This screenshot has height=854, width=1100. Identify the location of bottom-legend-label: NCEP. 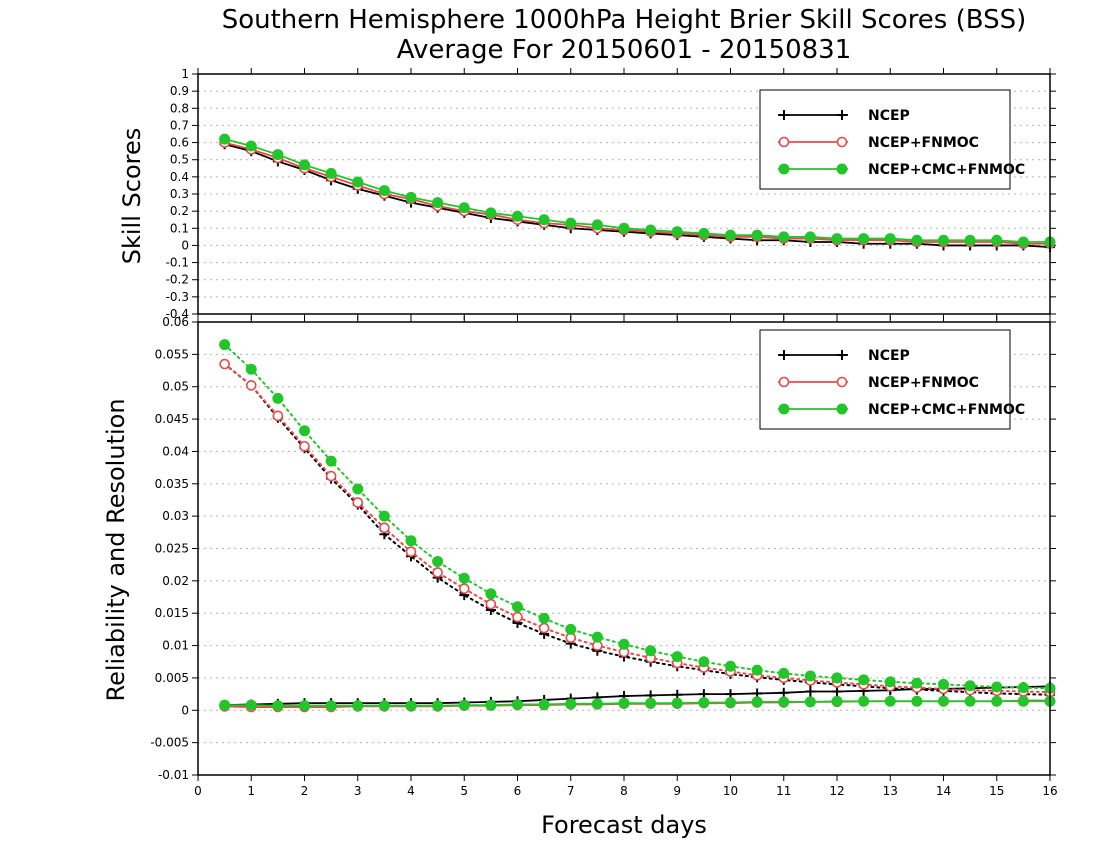
(889, 356).